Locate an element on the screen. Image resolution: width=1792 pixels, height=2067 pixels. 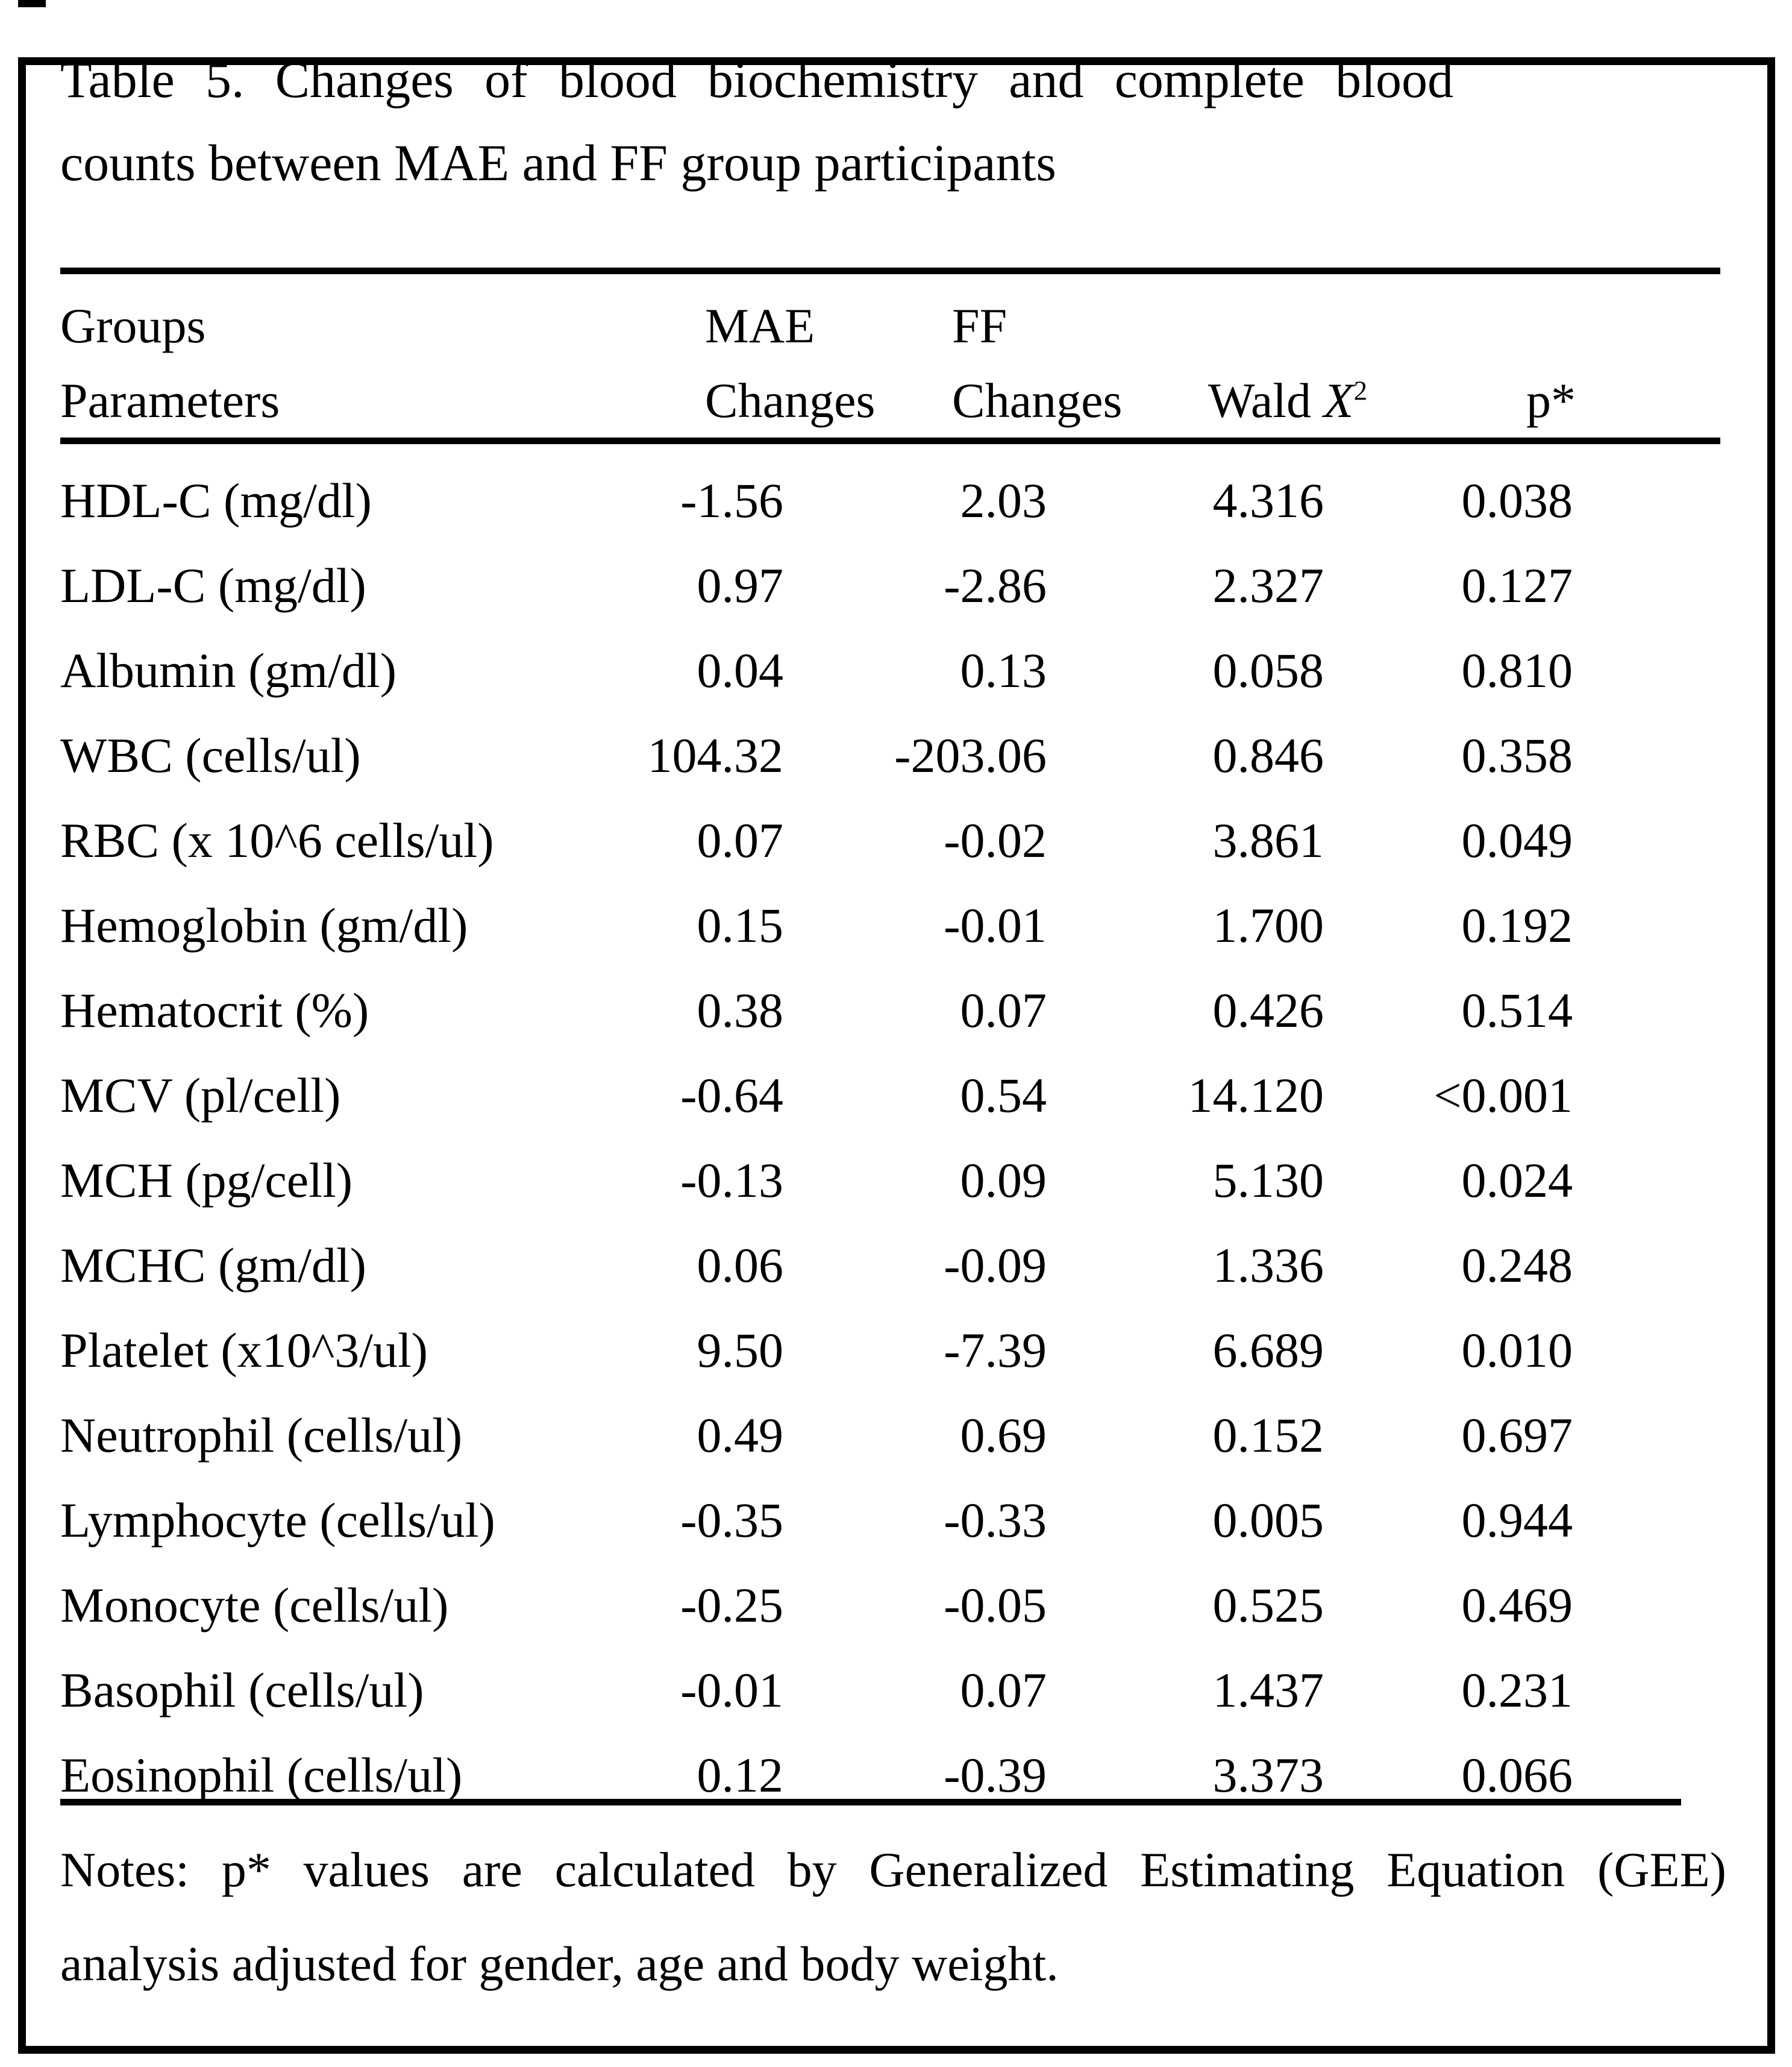
ff-change-value: -0.39 is located at coordinates (995, 1775).